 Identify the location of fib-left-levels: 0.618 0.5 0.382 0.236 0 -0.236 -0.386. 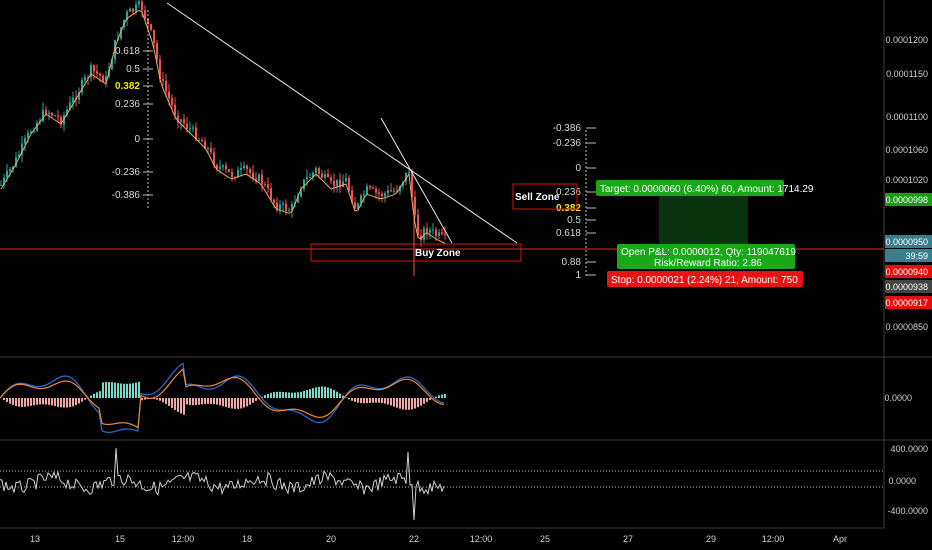
(132, 123).